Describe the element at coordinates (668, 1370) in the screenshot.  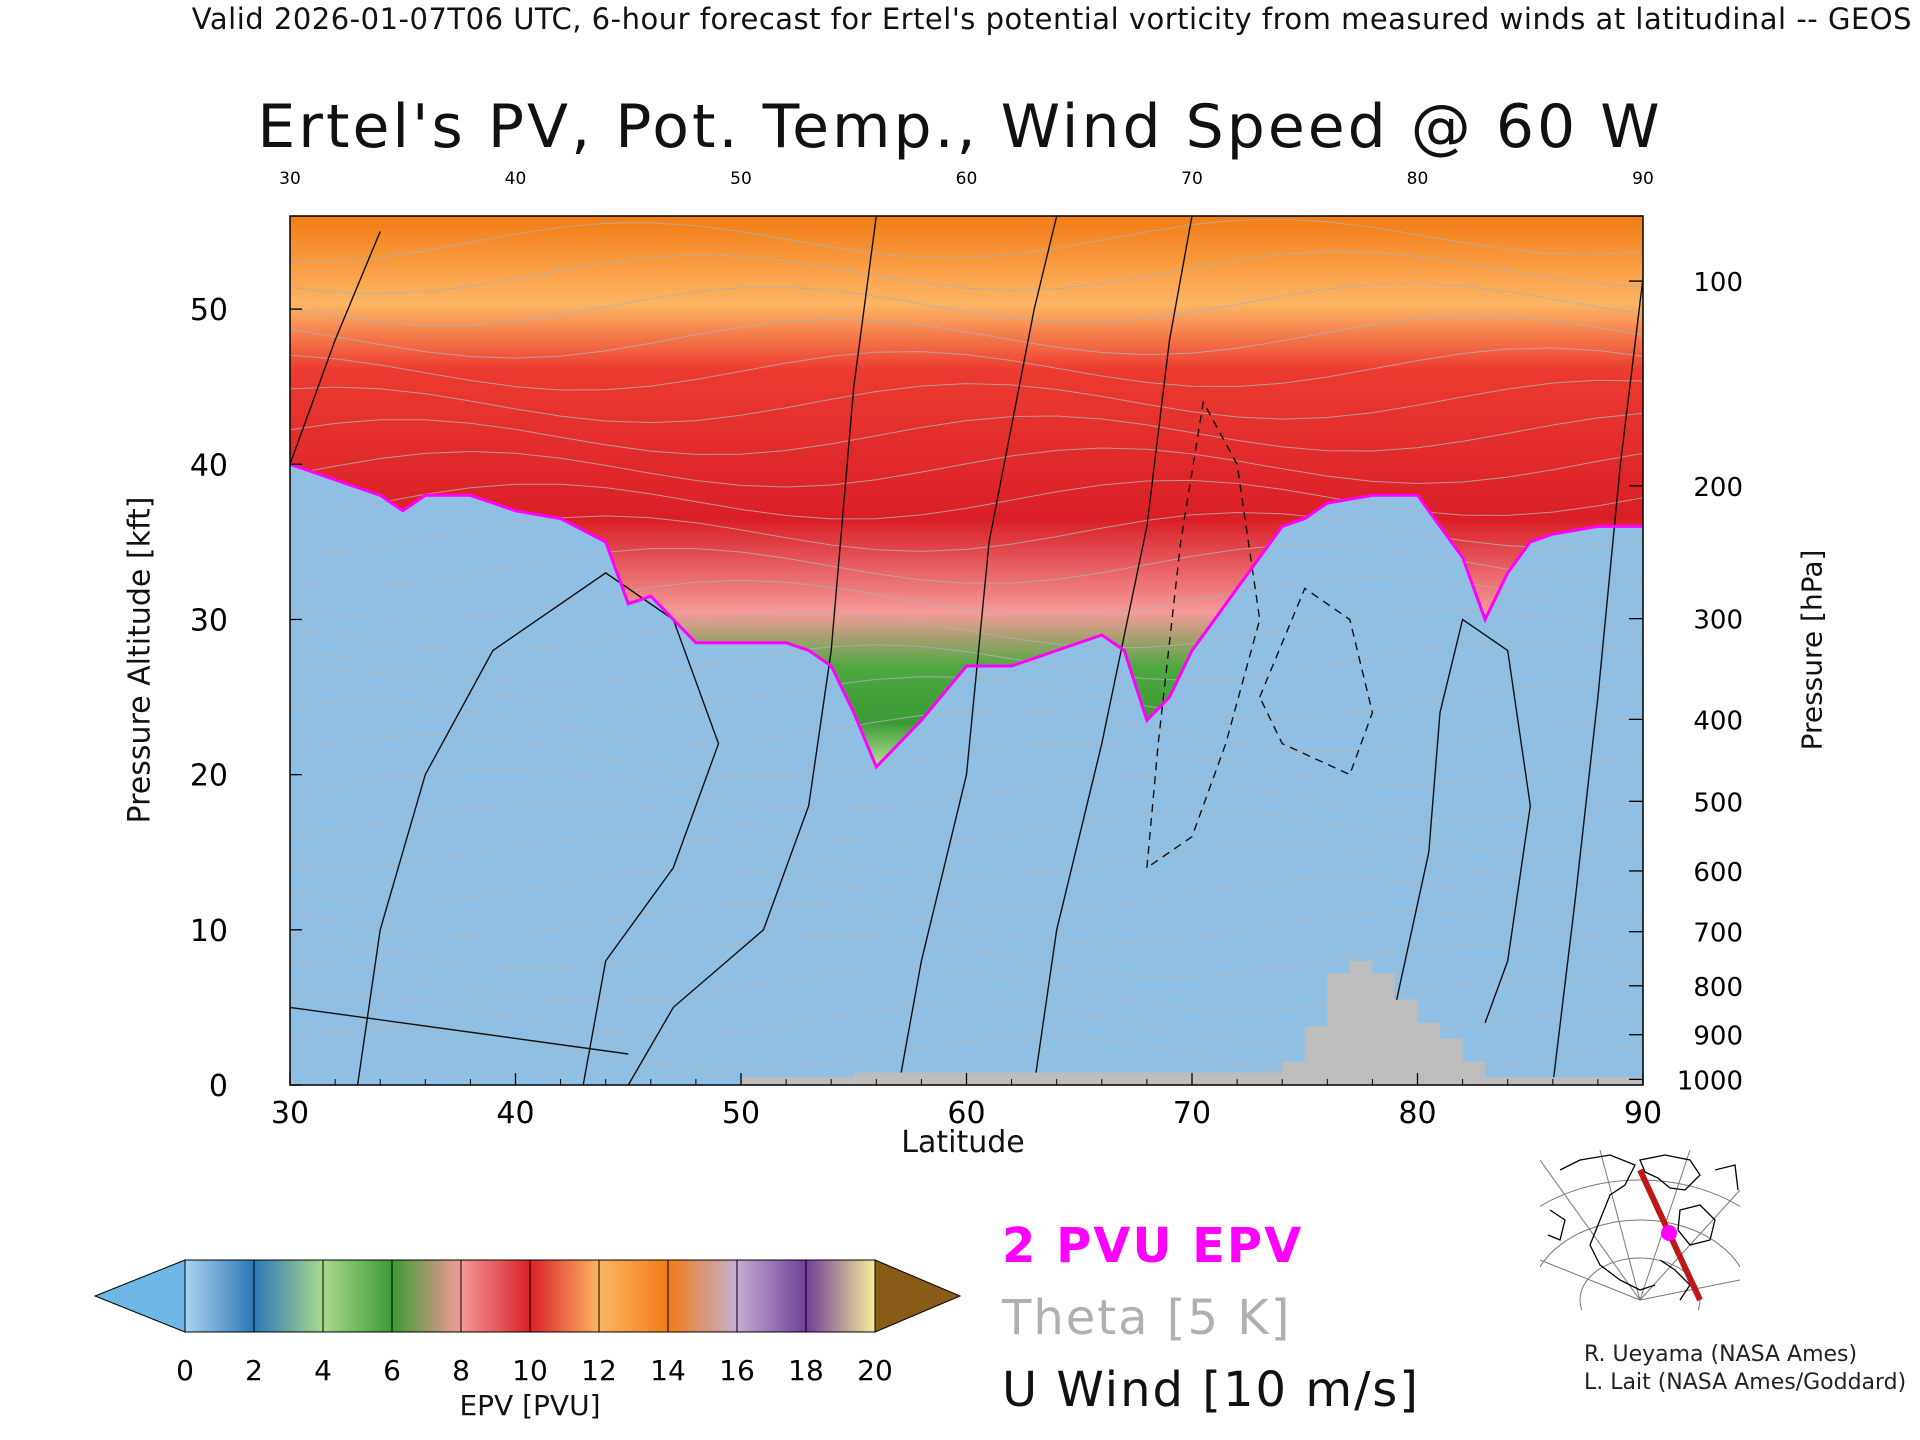
I see `colorbar-tick-label: 14` at that location.